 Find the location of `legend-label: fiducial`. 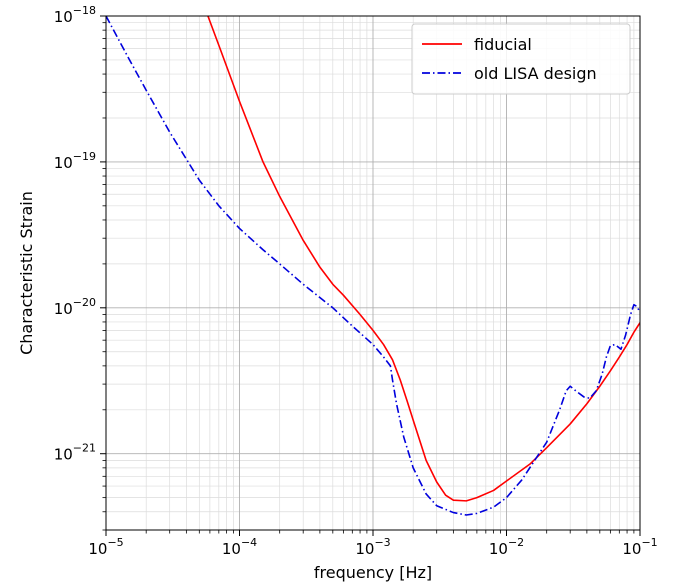

legend-label: fiducial is located at coordinates (503, 44).